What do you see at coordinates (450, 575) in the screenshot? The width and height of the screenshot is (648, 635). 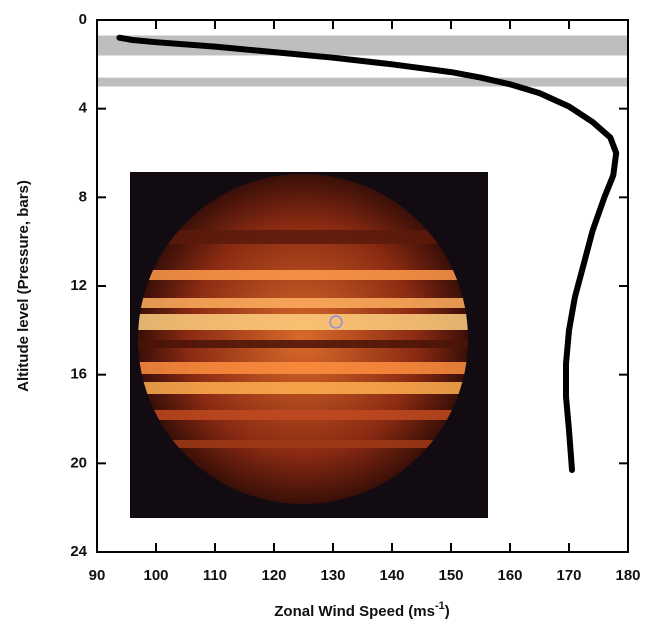 I see `x-tick-label: 150` at bounding box center [450, 575].